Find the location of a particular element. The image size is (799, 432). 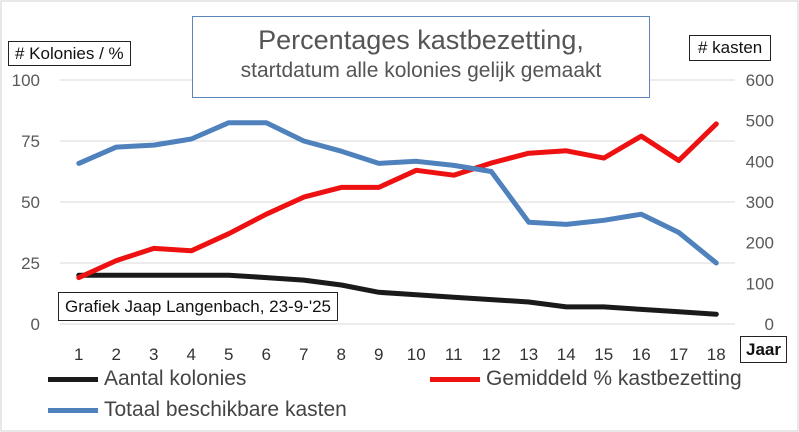

y-left-tick-label: 75 is located at coordinates (30, 141).